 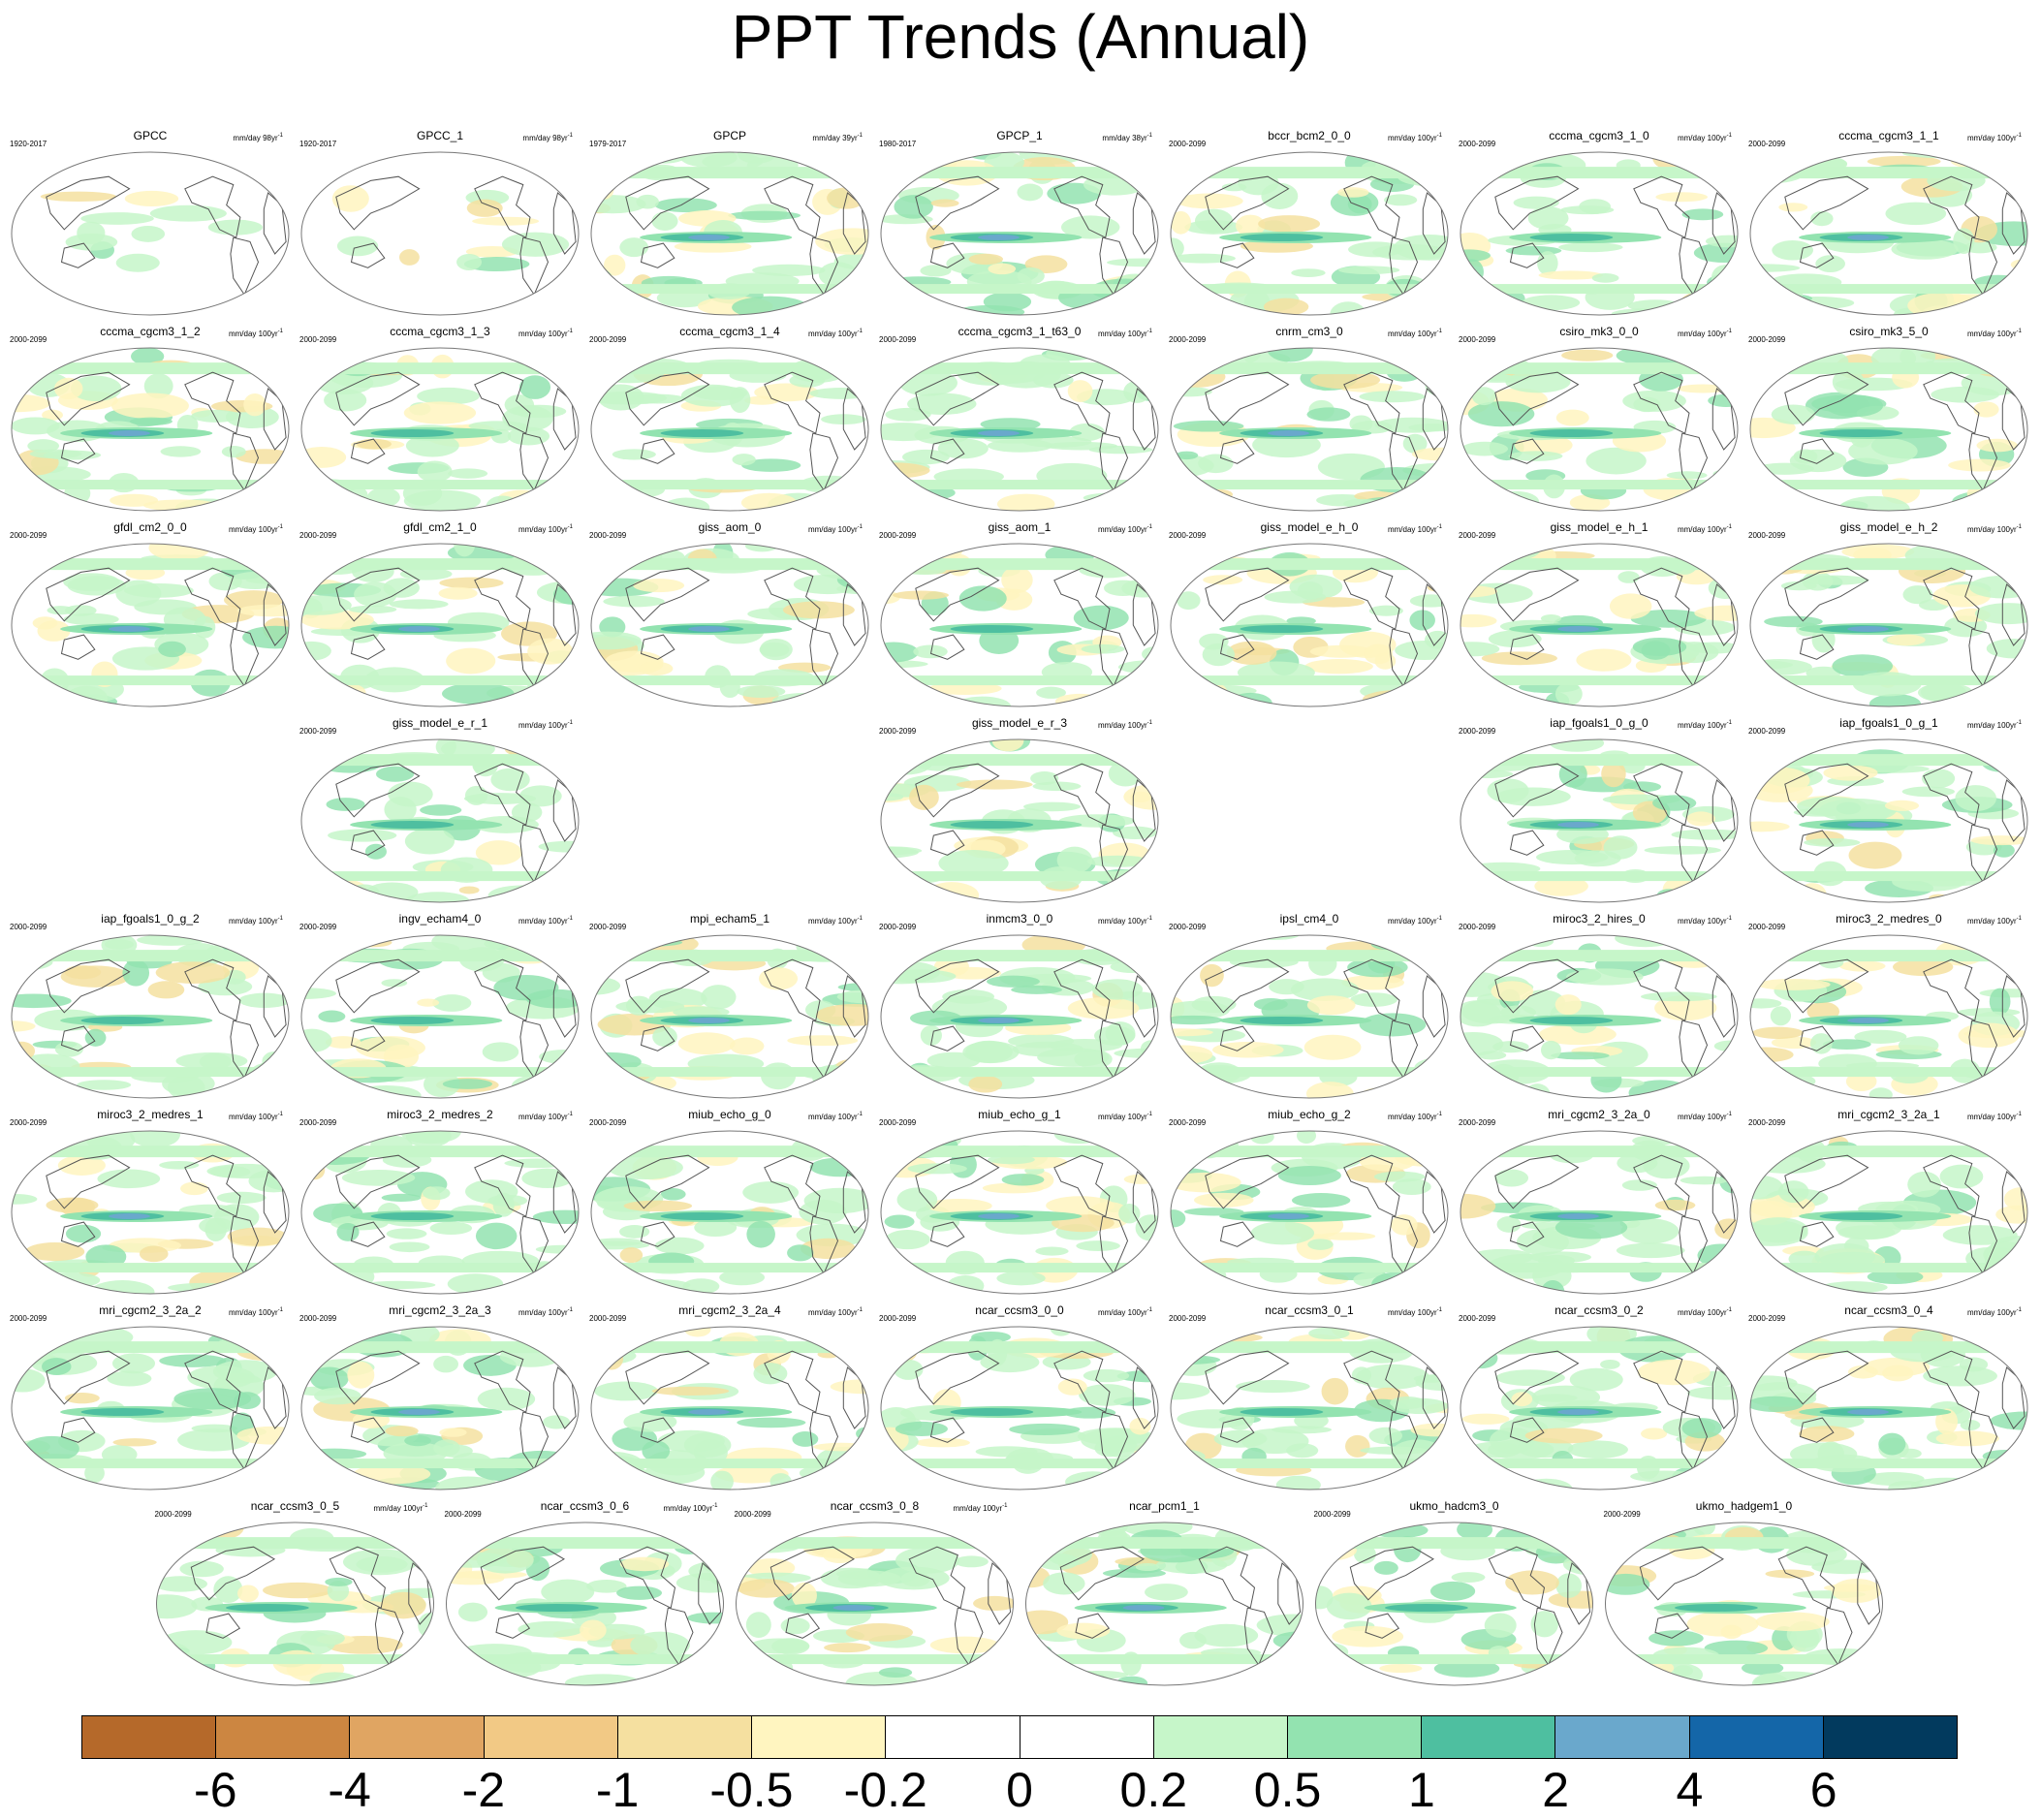 I want to click on panel-title: mri_cgcm2_3_2a_4, so click(x=729, y=1310).